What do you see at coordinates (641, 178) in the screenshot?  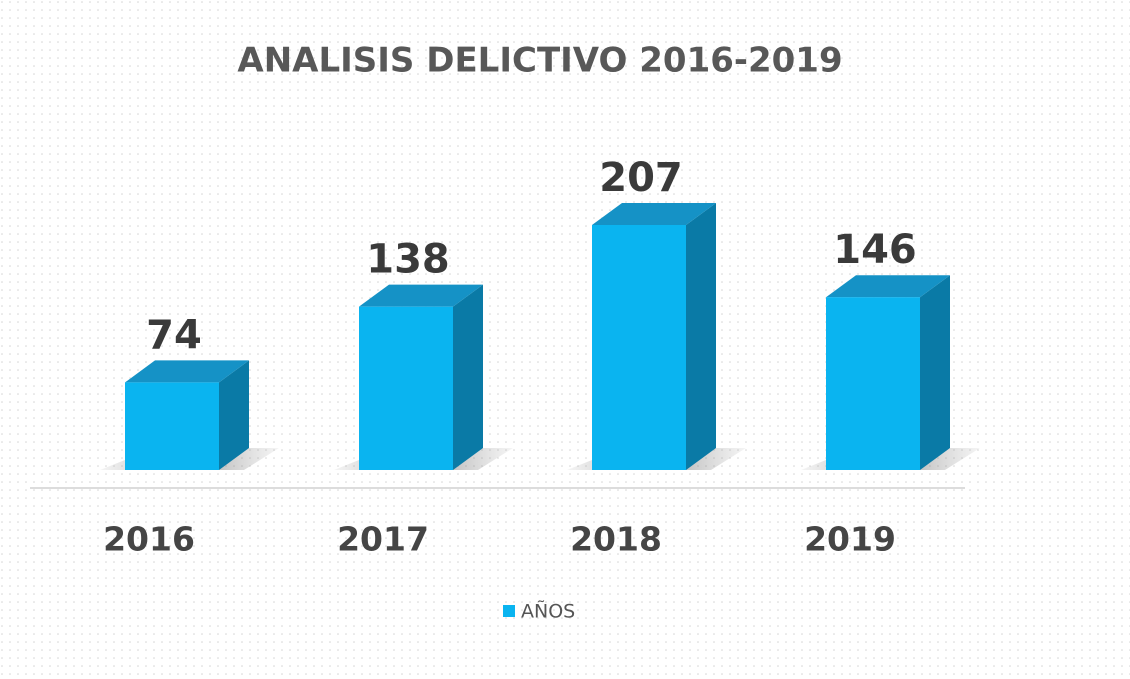 I see `data-label: 207` at bounding box center [641, 178].